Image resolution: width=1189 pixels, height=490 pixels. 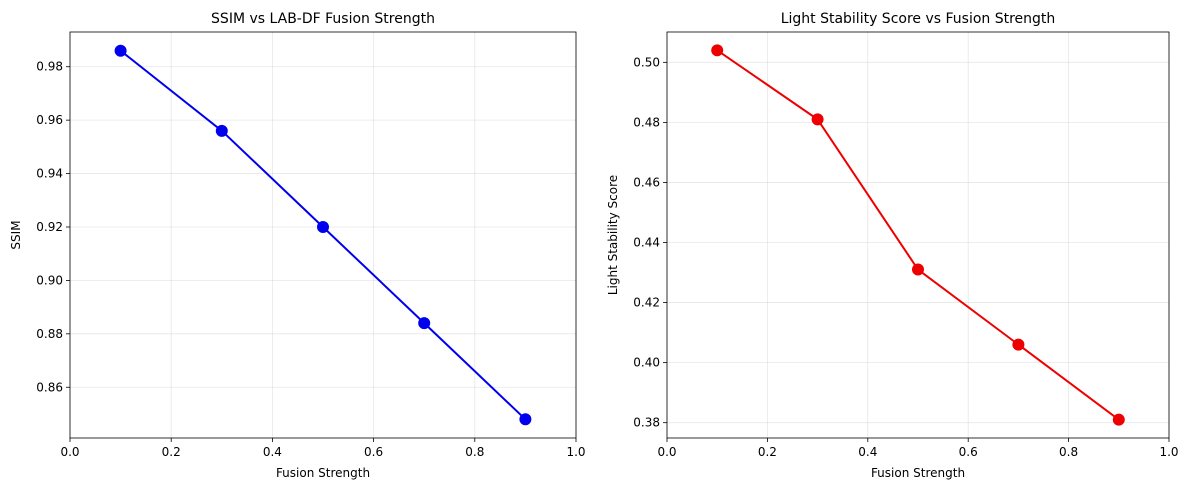 I want to click on y-tick-label: 0.42, so click(x=646, y=303).